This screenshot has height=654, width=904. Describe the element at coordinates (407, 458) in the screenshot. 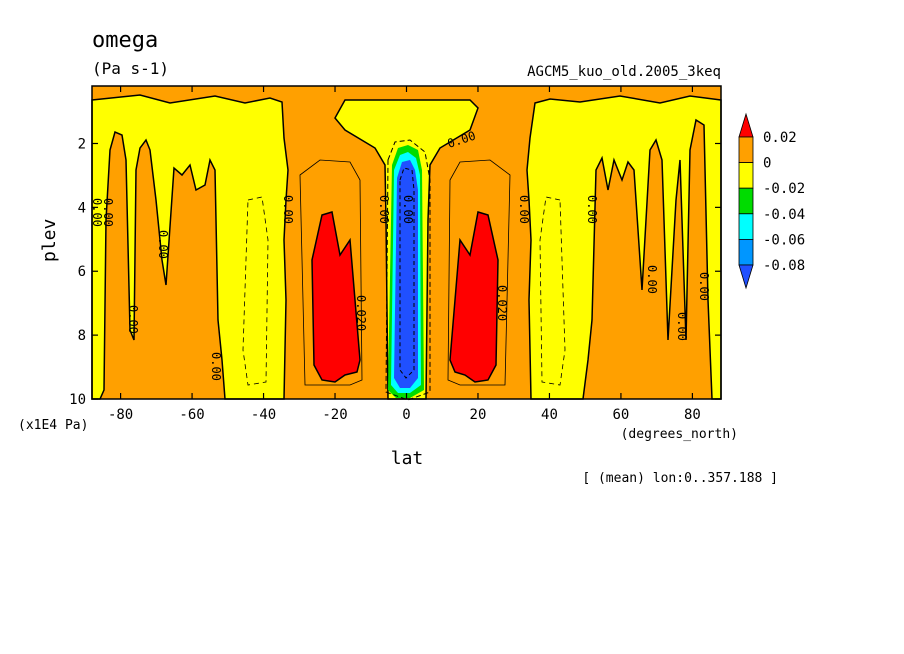

I see `x-axis-title: lat` at that location.